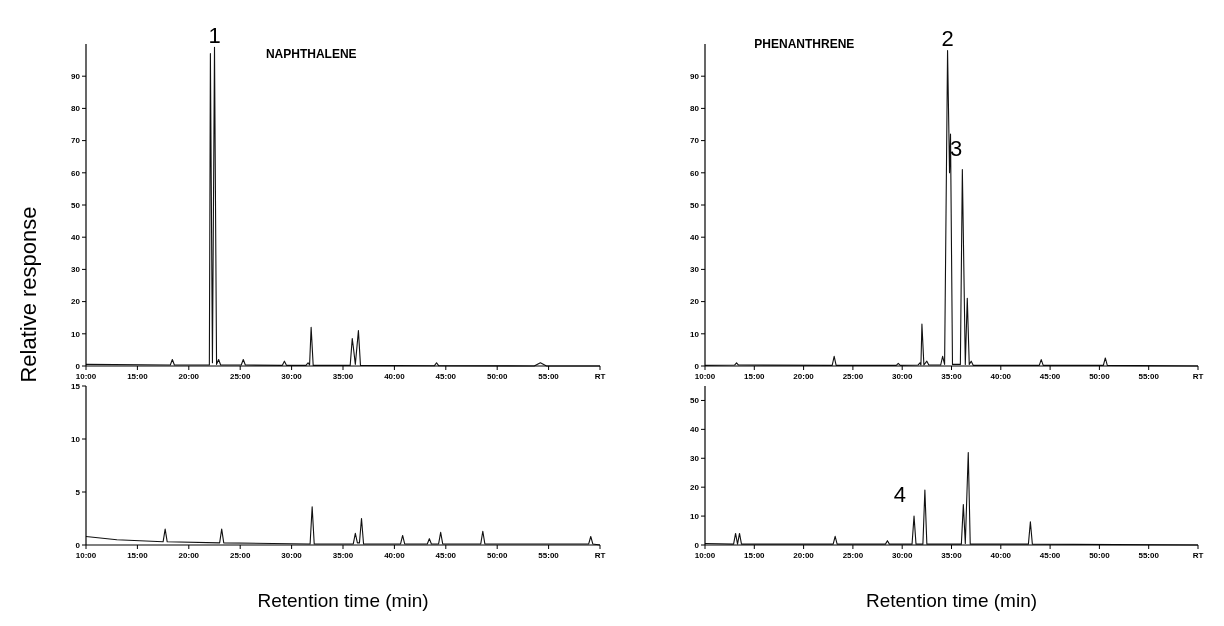 The image size is (1224, 626). Describe the element at coordinates (311, 54) in the screenshot. I see `chart-title: NAPHTHALENE` at that location.